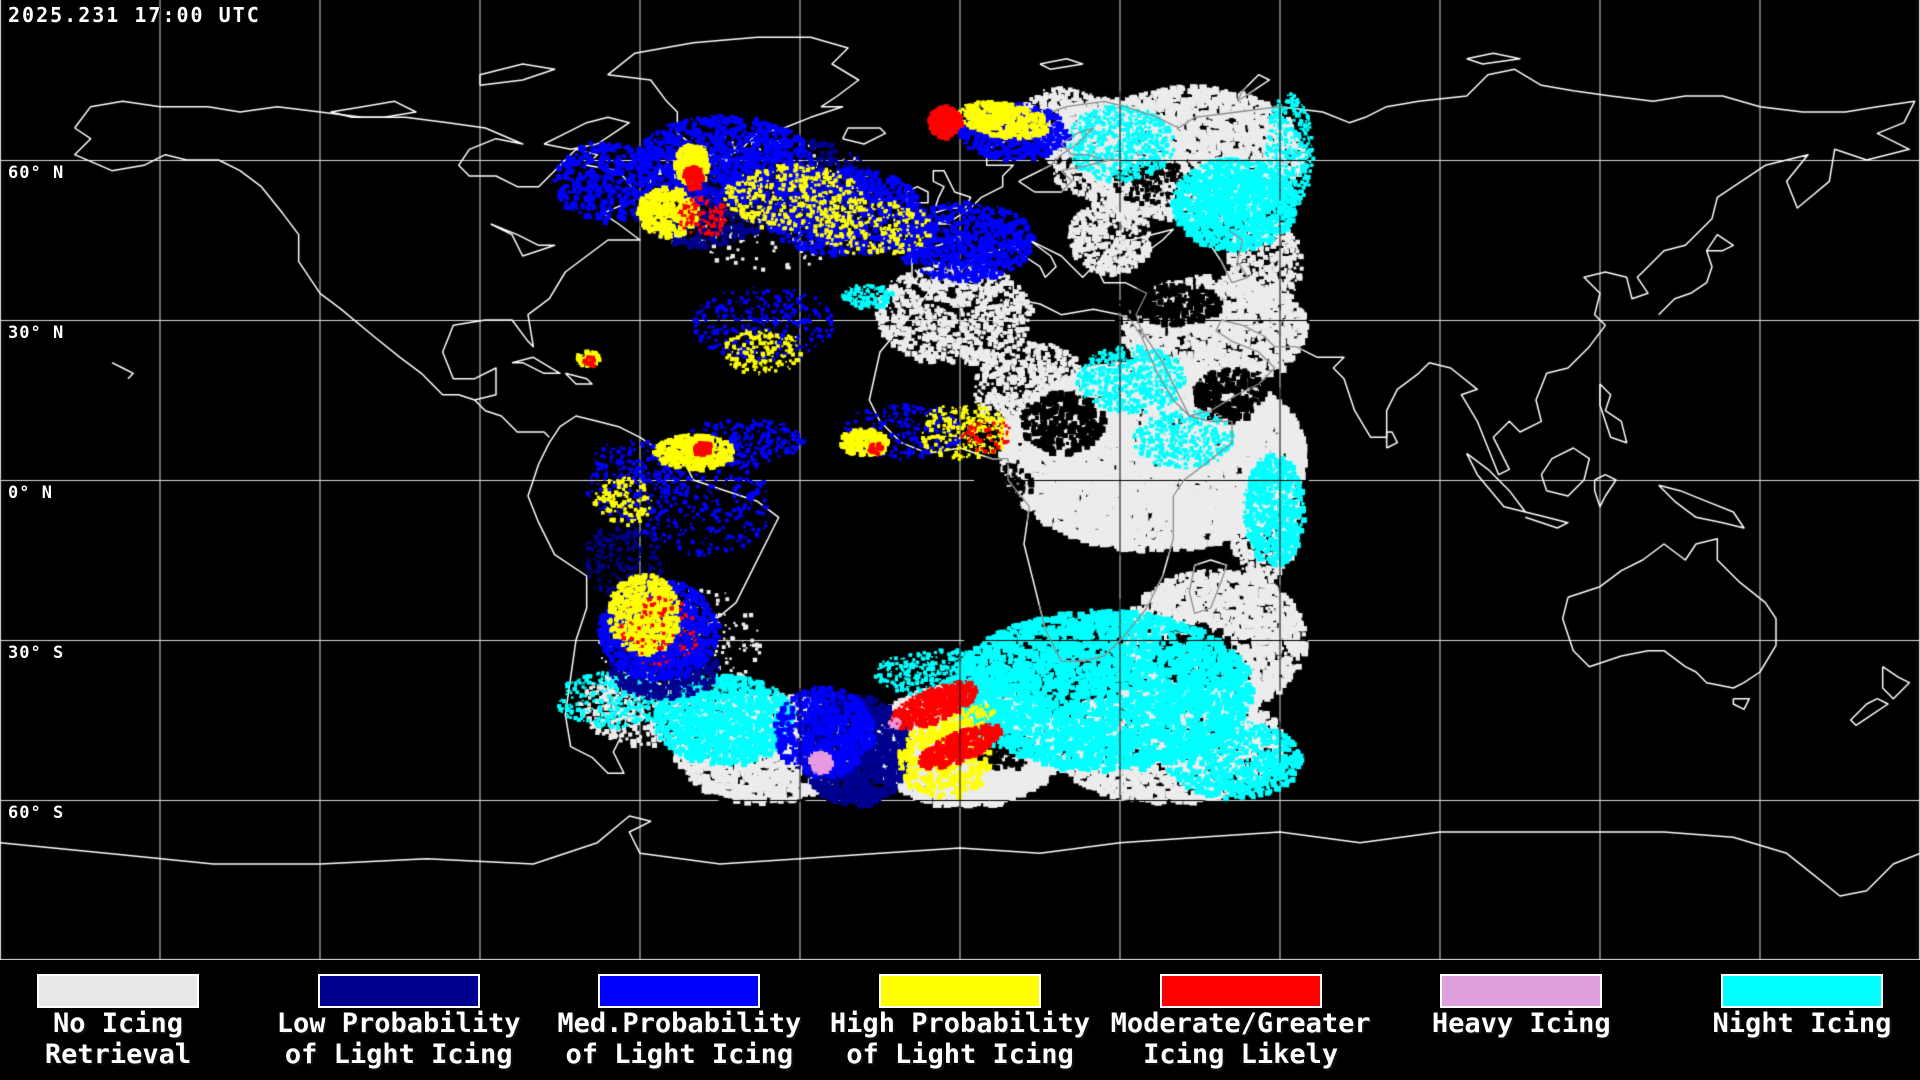 The width and height of the screenshot is (1920, 1080). Describe the element at coordinates (1240, 1023) in the screenshot. I see `legend-label: Moderate/Greater` at that location.